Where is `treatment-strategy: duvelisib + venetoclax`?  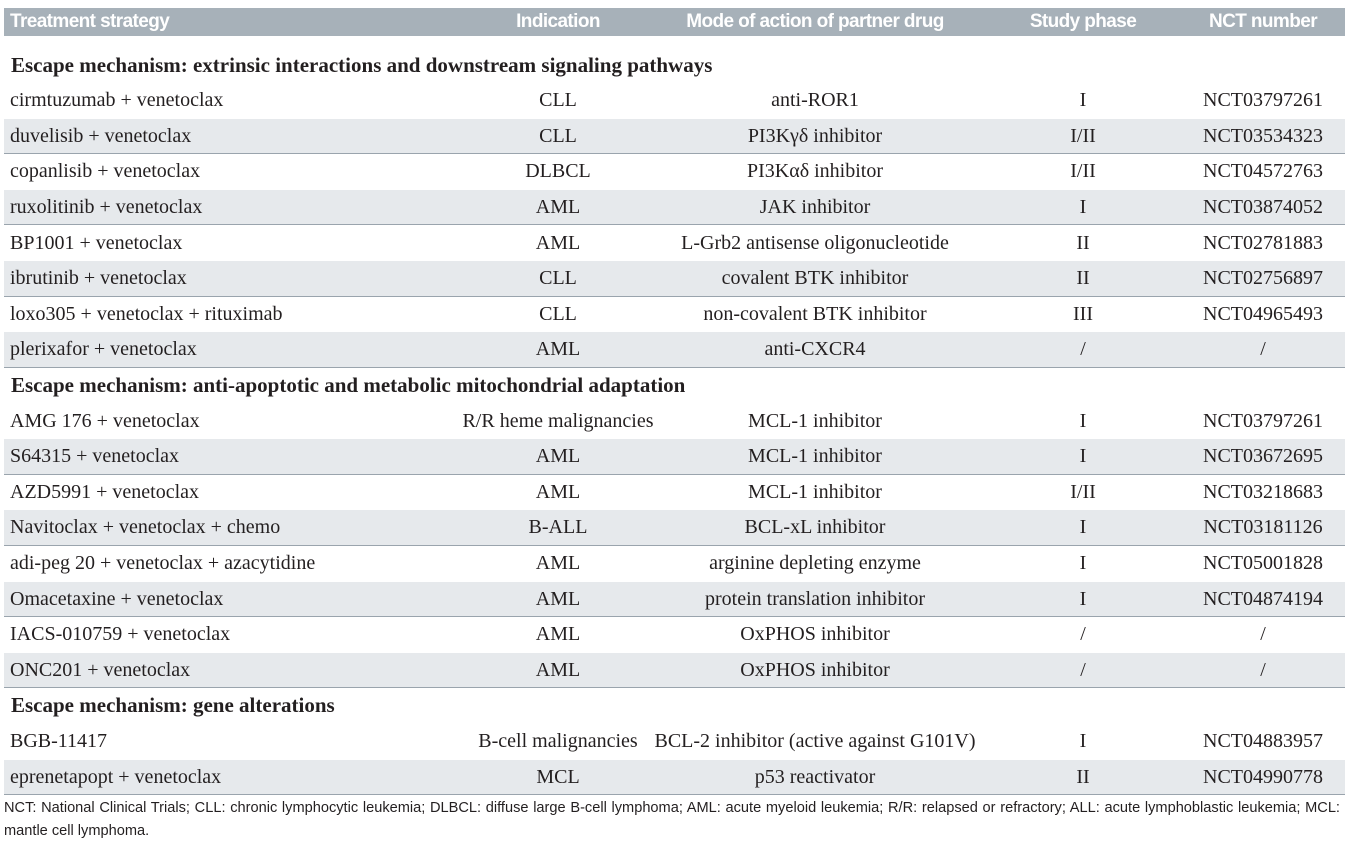 treatment-strategy: duvelisib + venetoclax is located at coordinates (101, 135).